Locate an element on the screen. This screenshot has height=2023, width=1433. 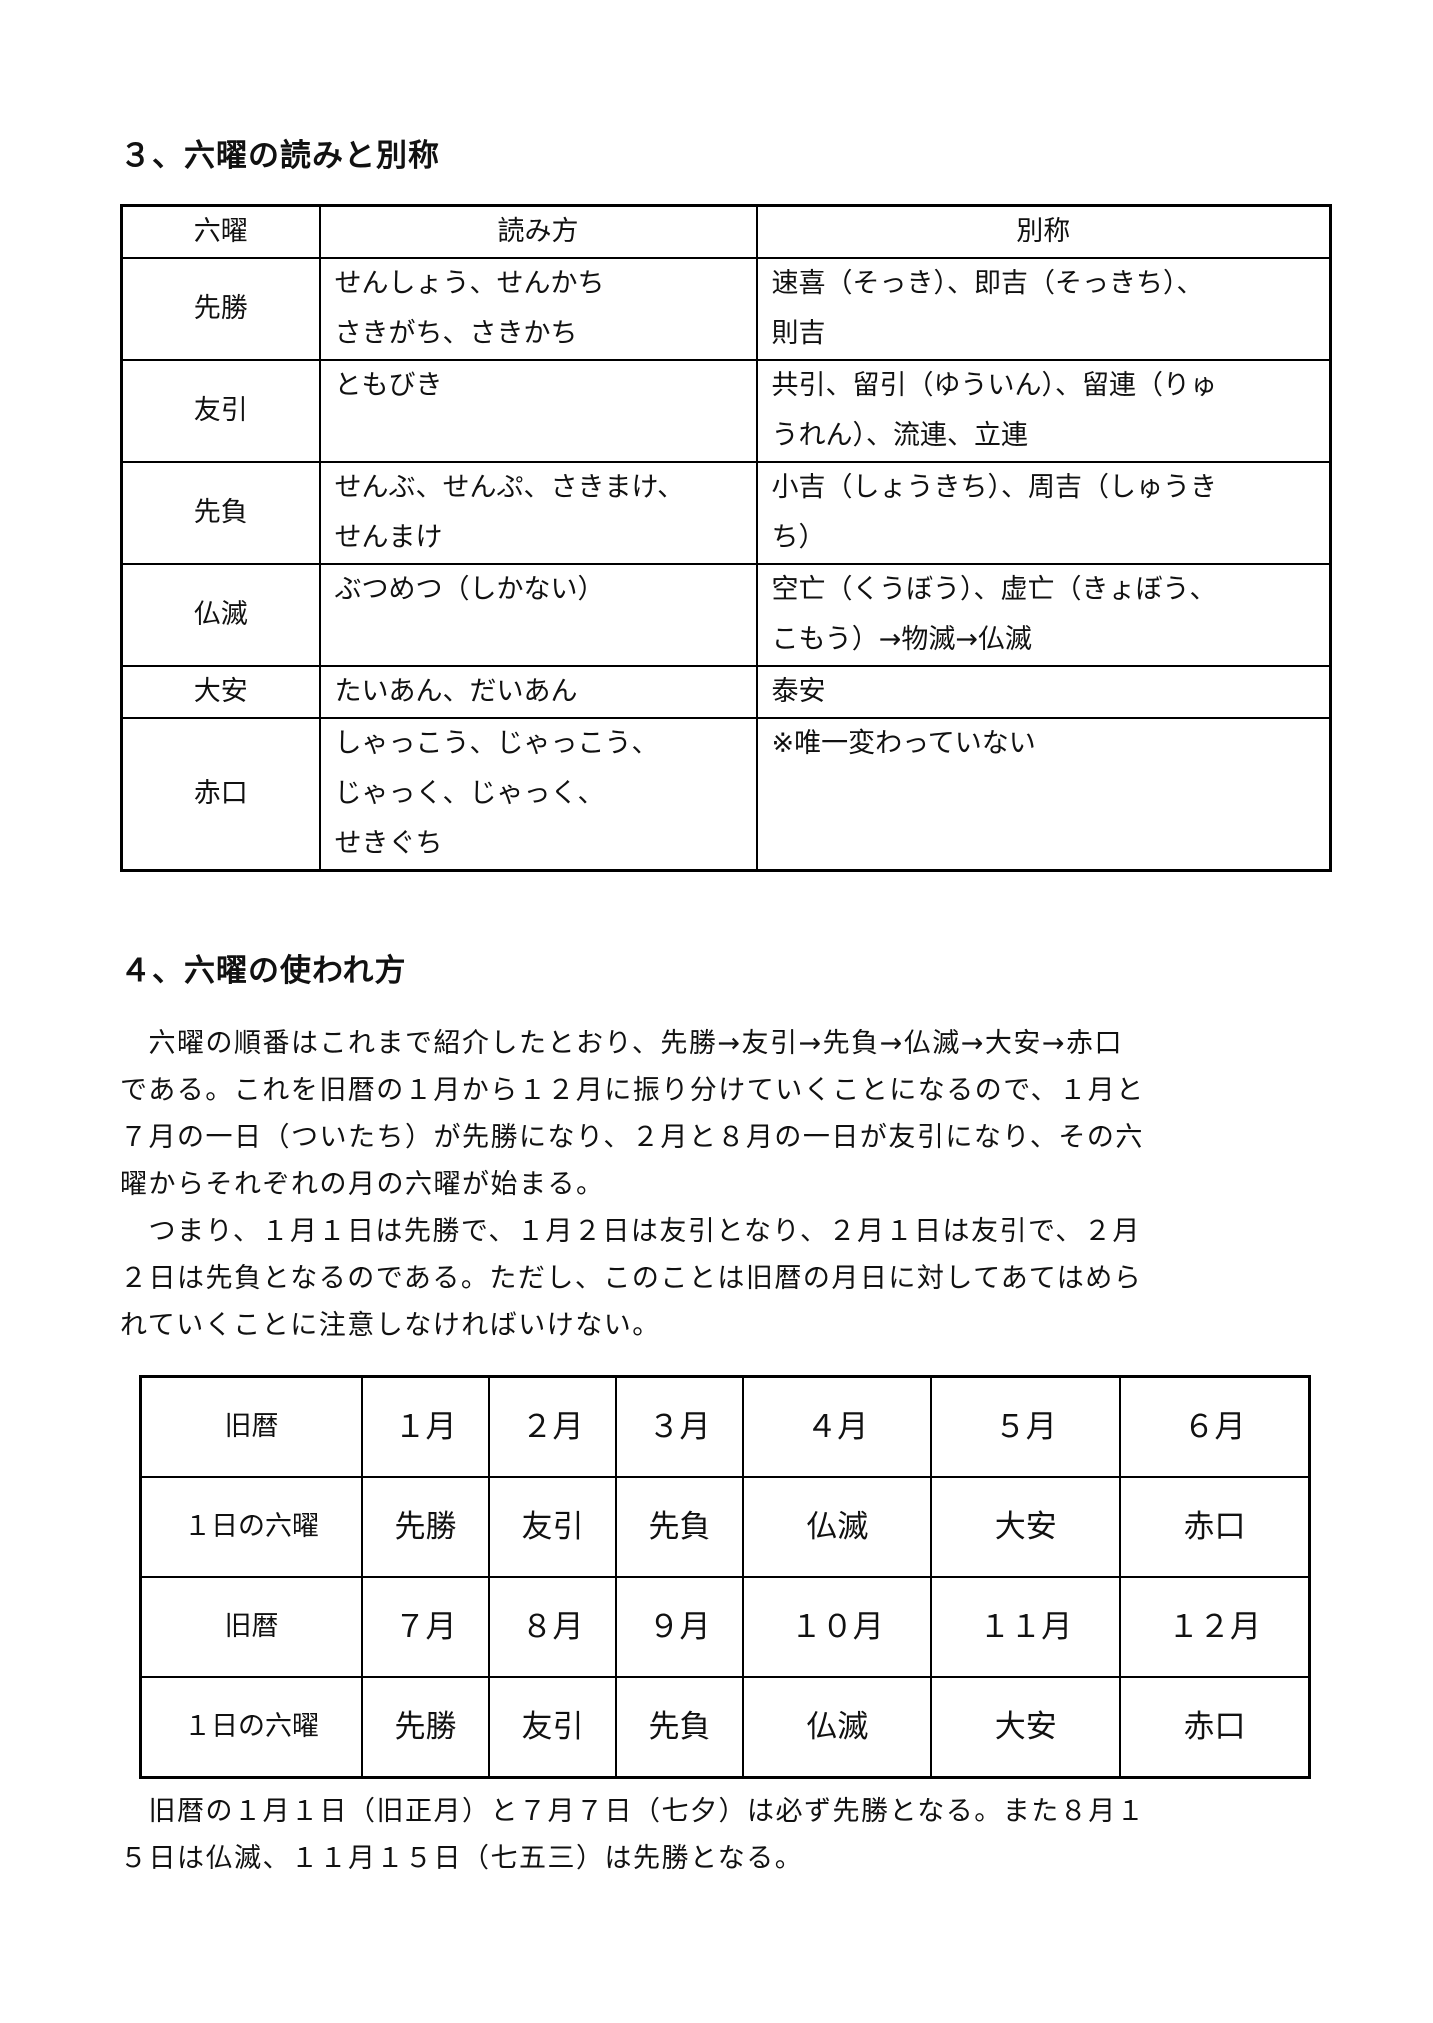
alias-line: うれん）、流連、立連 is located at coordinates (900, 435).